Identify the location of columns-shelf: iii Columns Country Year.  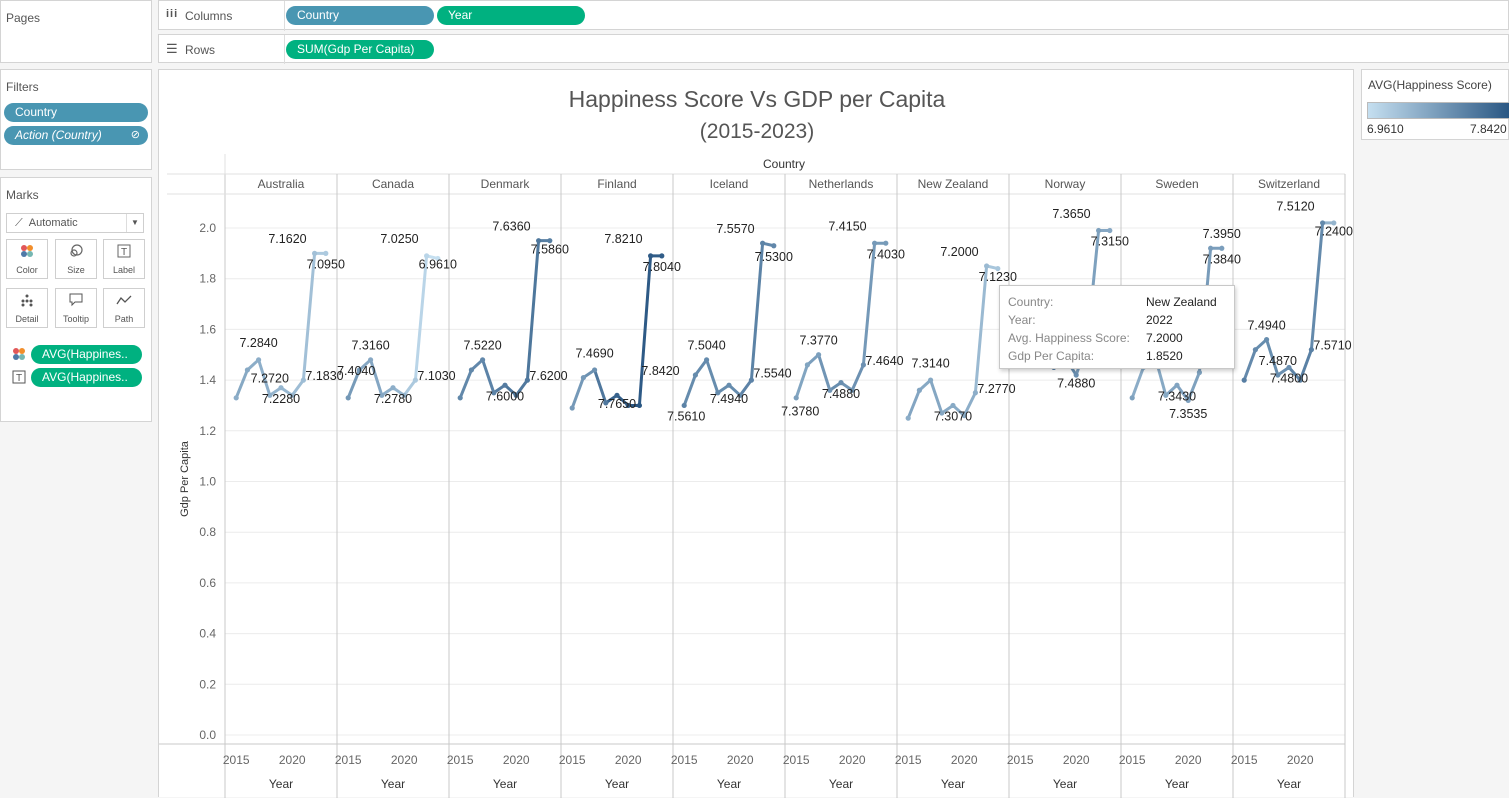
(833, 15).